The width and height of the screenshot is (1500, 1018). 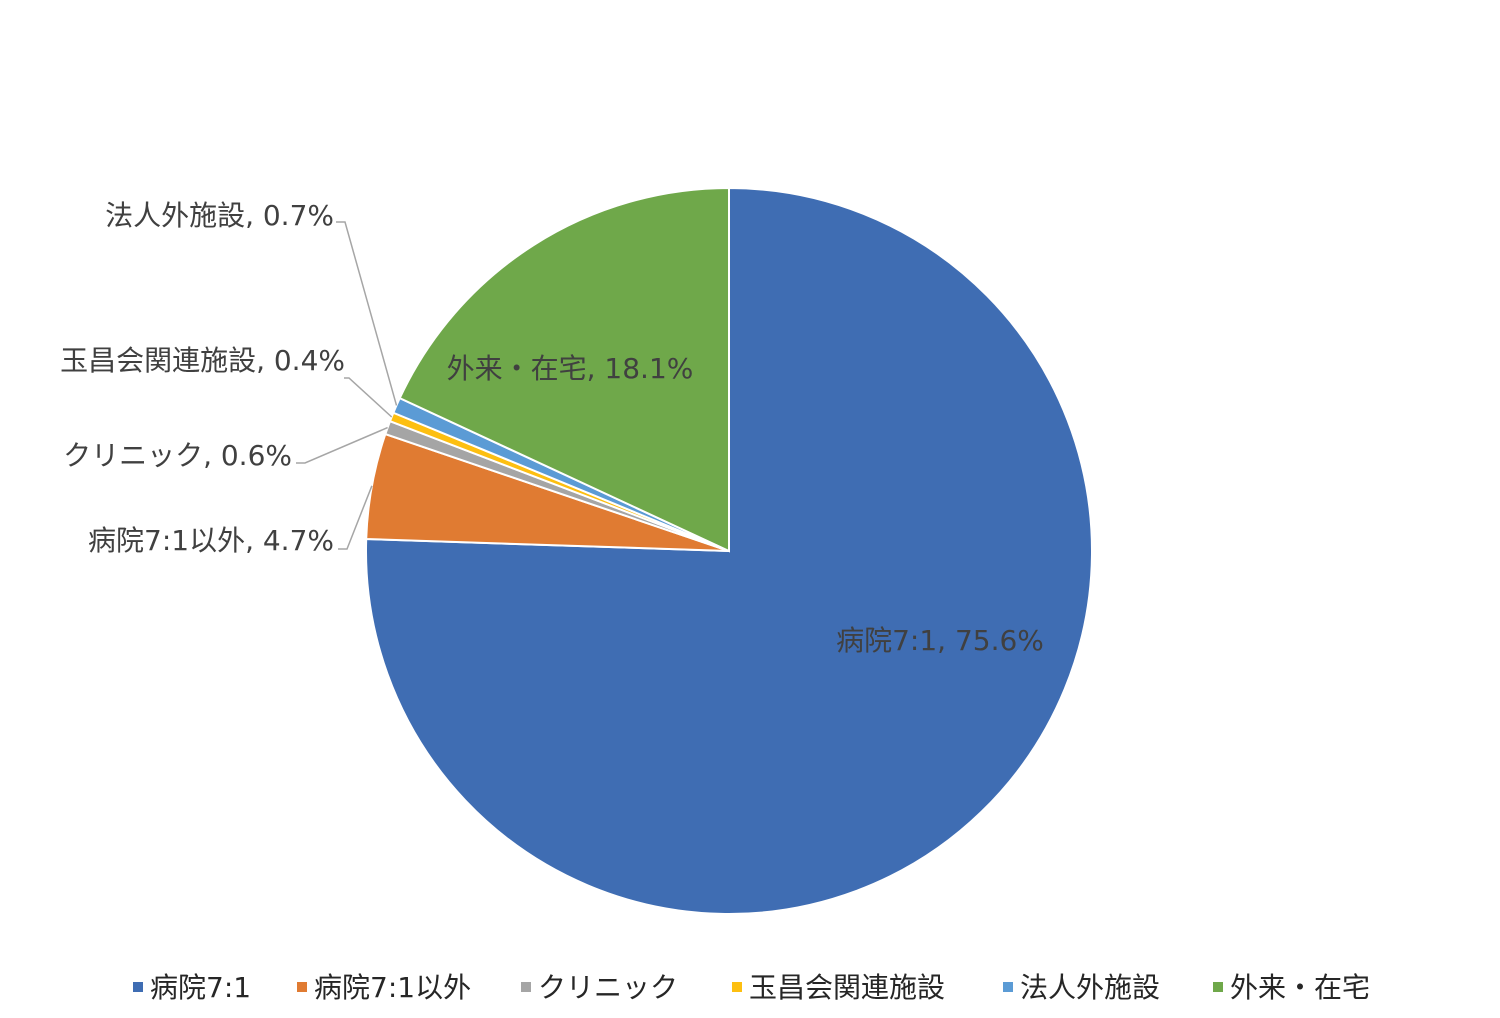 What do you see at coordinates (737, 987) in the screenshot?
I see `legend-swatch-gyokushokai-facility` at bounding box center [737, 987].